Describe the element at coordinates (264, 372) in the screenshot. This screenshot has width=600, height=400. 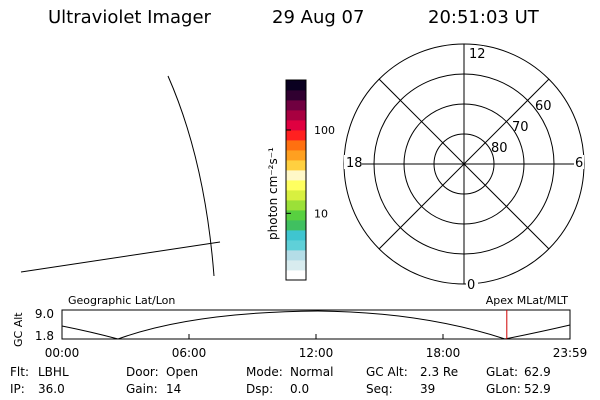
I see `info-label-mode: Mode:` at that location.